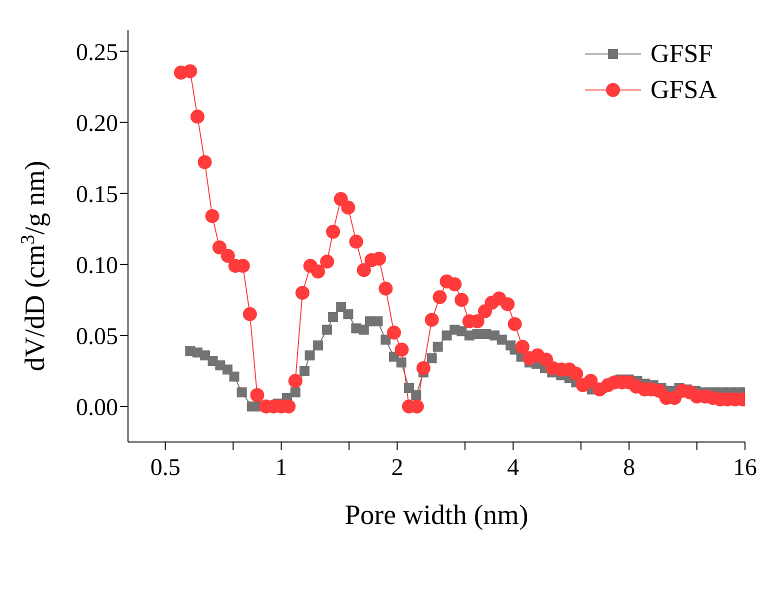  Describe the element at coordinates (97, 337) in the screenshot. I see `y-tick-label: 0.05` at that location.